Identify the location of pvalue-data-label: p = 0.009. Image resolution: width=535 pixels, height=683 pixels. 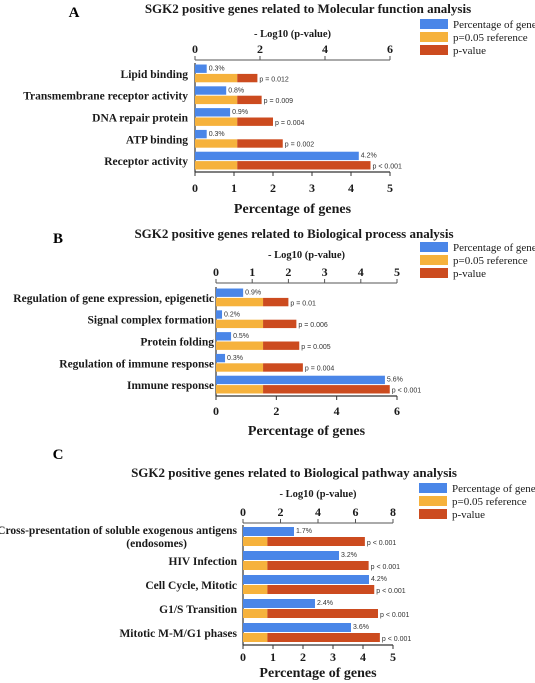
(278, 101).